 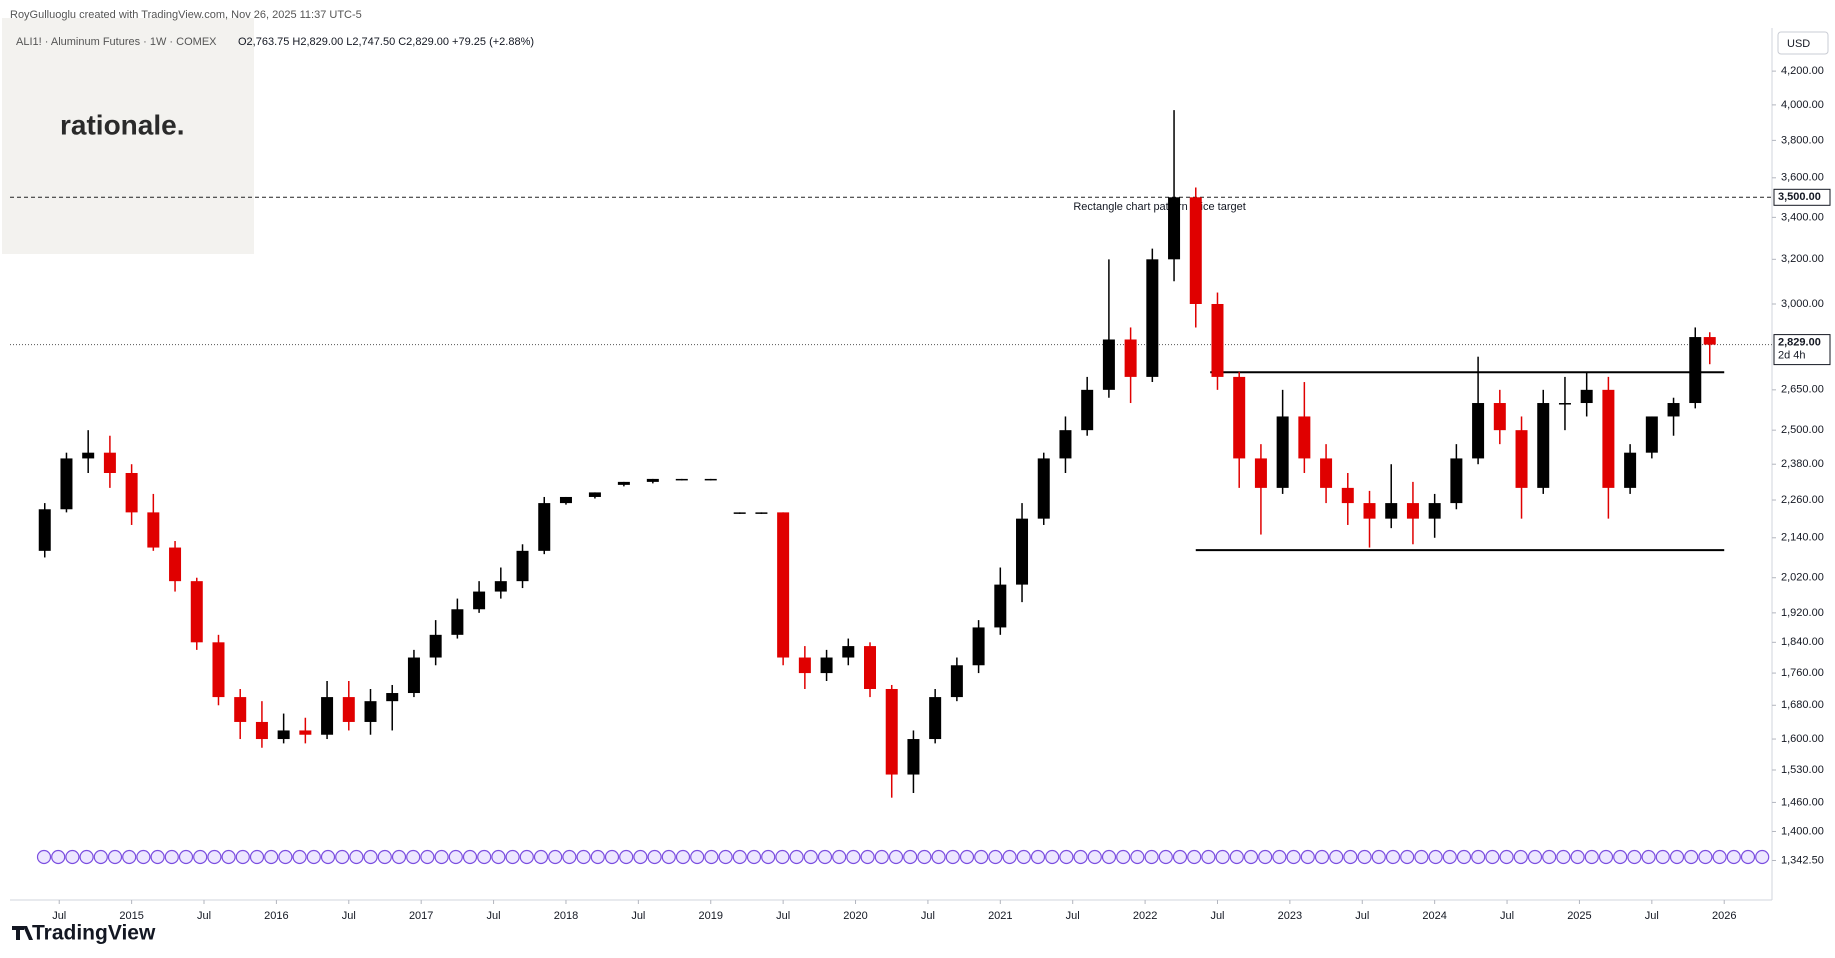 I want to click on y-tick-label: 1,840.00, so click(x=1802, y=642).